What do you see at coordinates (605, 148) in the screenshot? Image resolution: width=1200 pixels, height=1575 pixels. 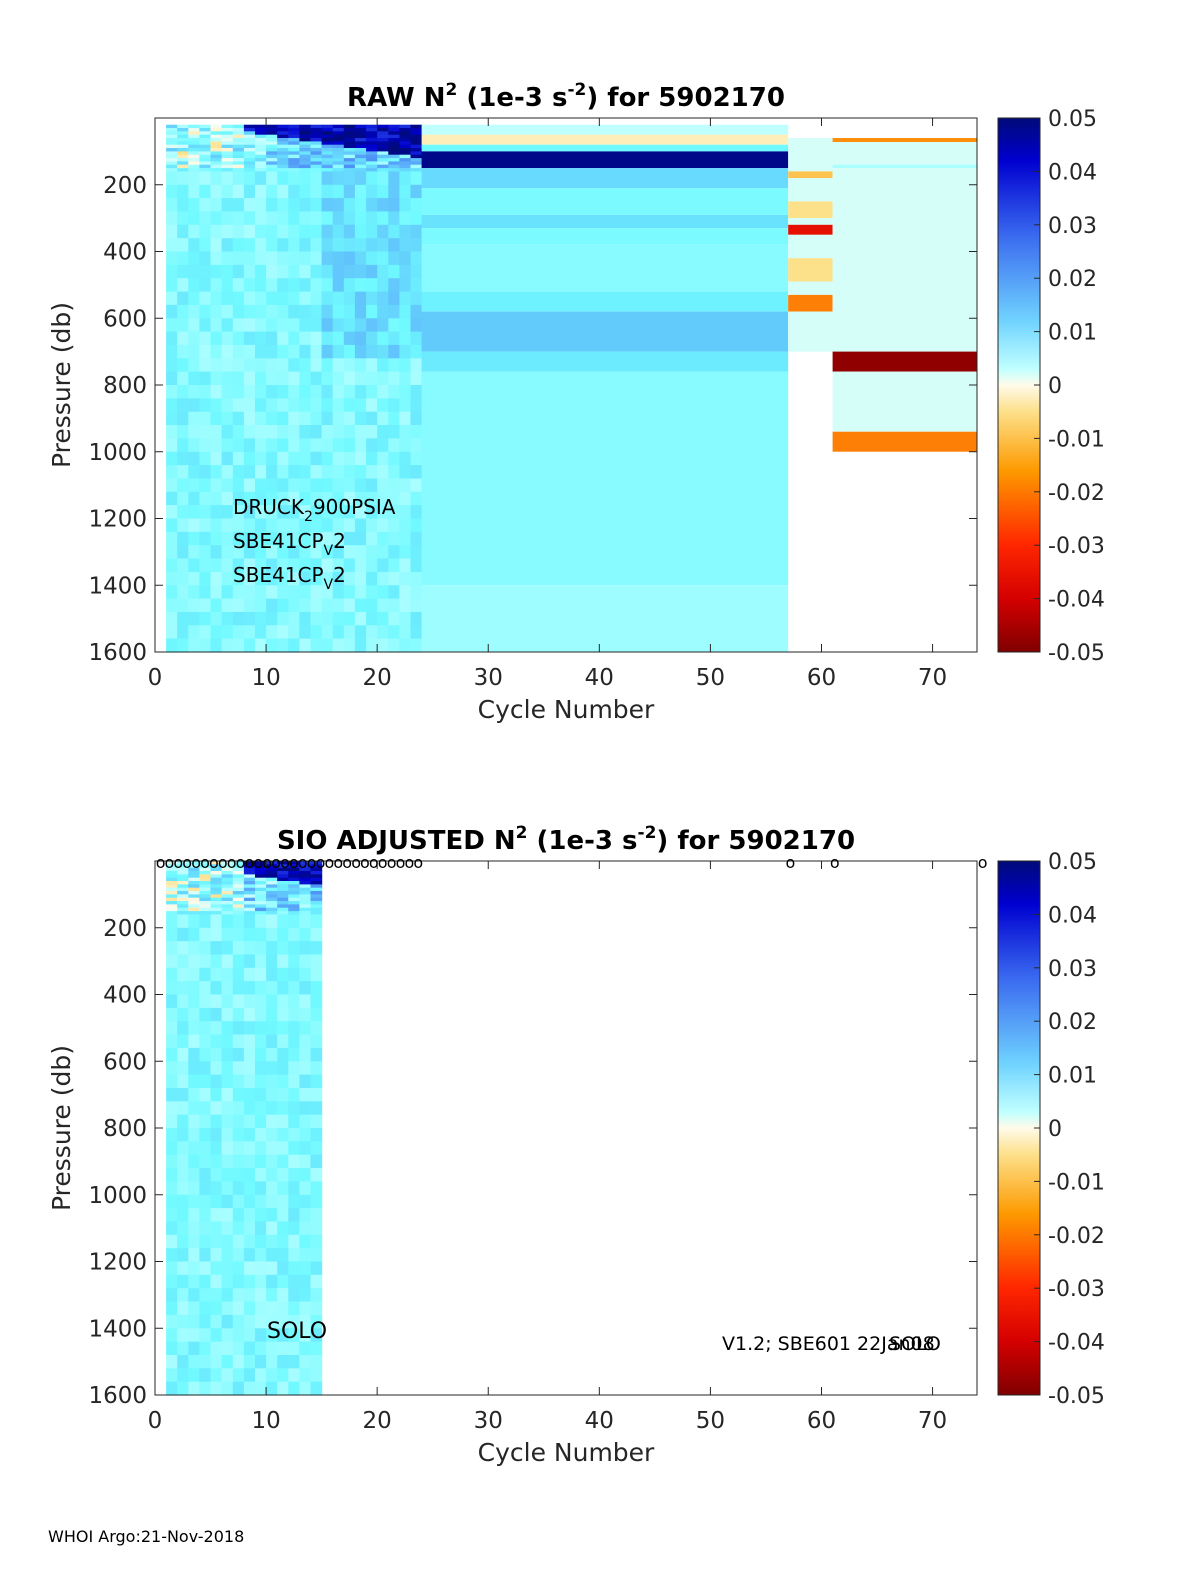 I see `heatmap-band` at bounding box center [605, 148].